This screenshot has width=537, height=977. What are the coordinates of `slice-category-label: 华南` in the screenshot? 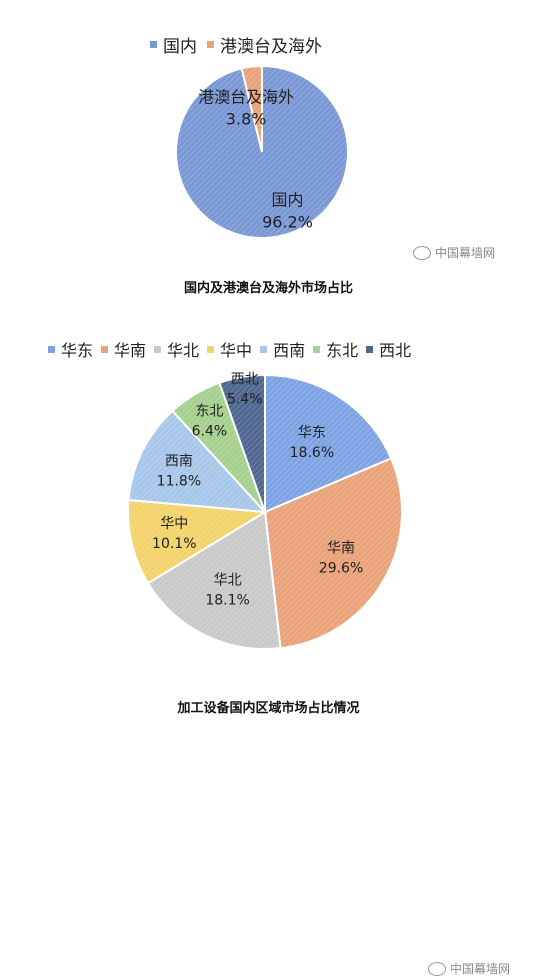 It's located at (341, 548).